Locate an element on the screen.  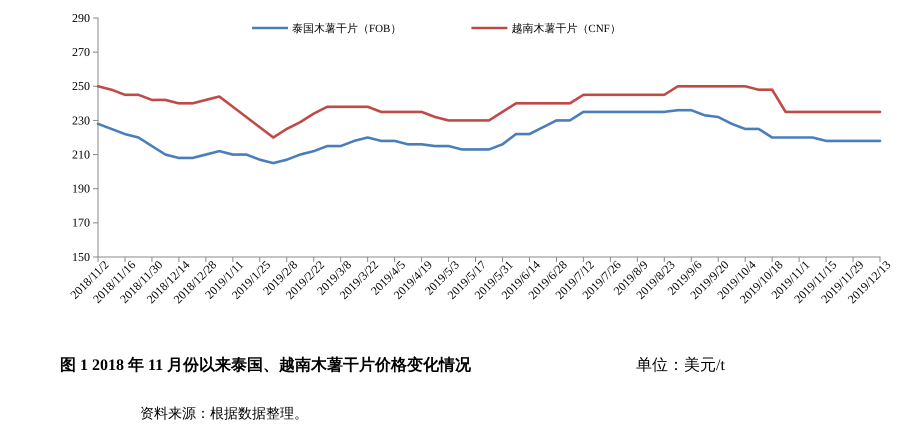
y-tick-label: 210 is located at coordinates (81, 154).